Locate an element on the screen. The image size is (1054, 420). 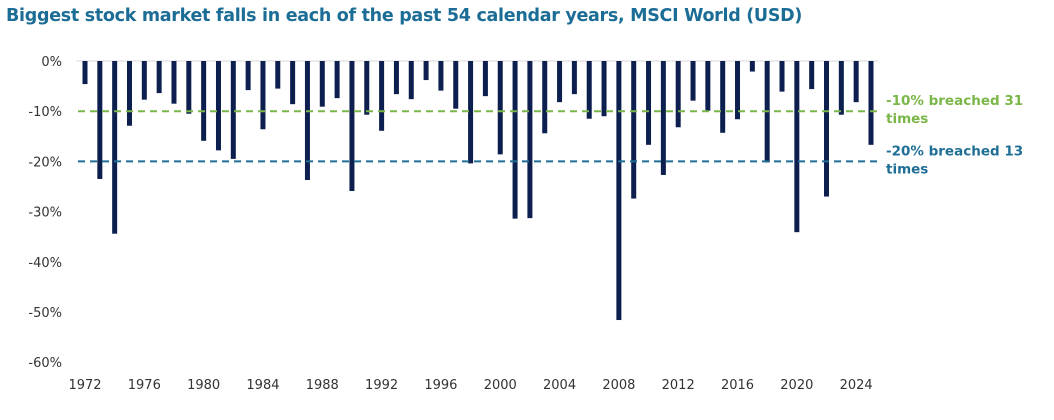
bar-2016 is located at coordinates (738, 90).